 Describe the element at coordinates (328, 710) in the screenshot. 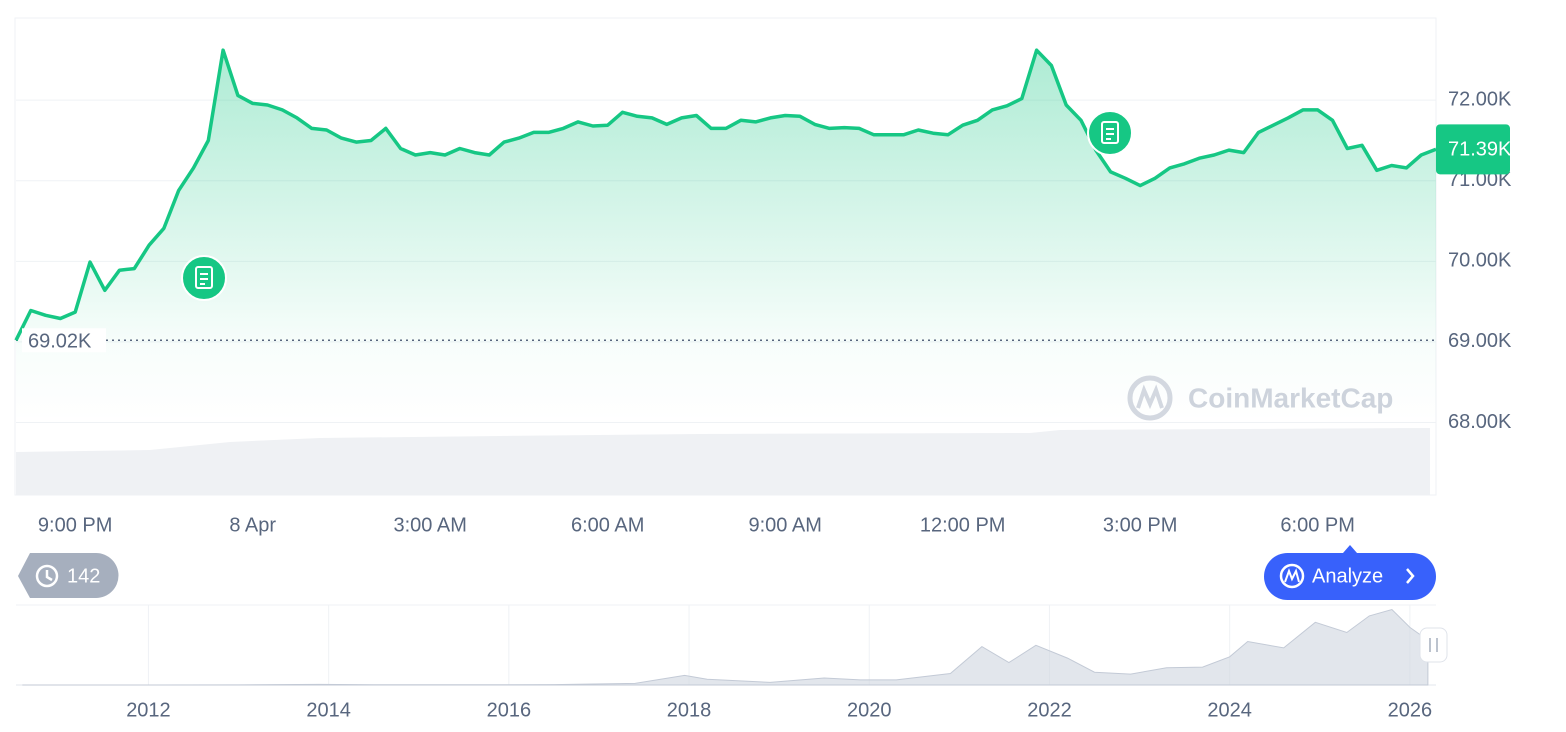

I see `x-tick-label: 2014` at that location.